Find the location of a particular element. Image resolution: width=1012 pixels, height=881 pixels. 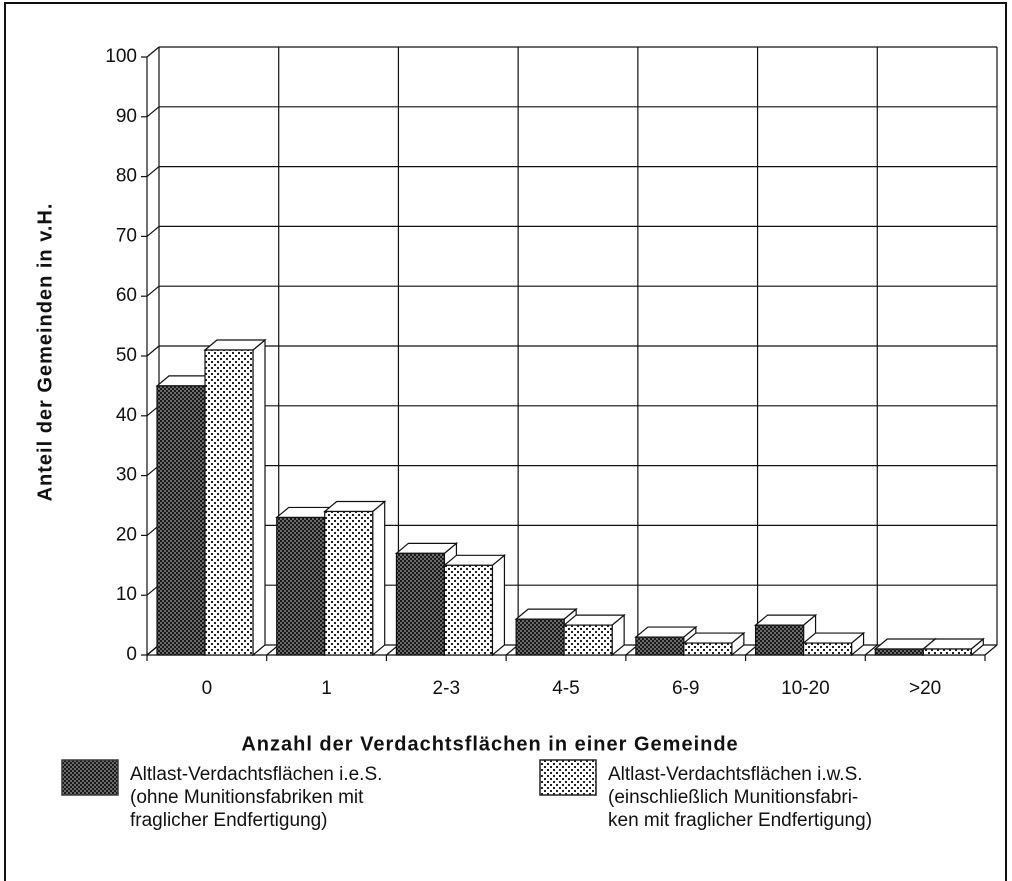

y-tick-label: 70 is located at coordinates (126, 235).